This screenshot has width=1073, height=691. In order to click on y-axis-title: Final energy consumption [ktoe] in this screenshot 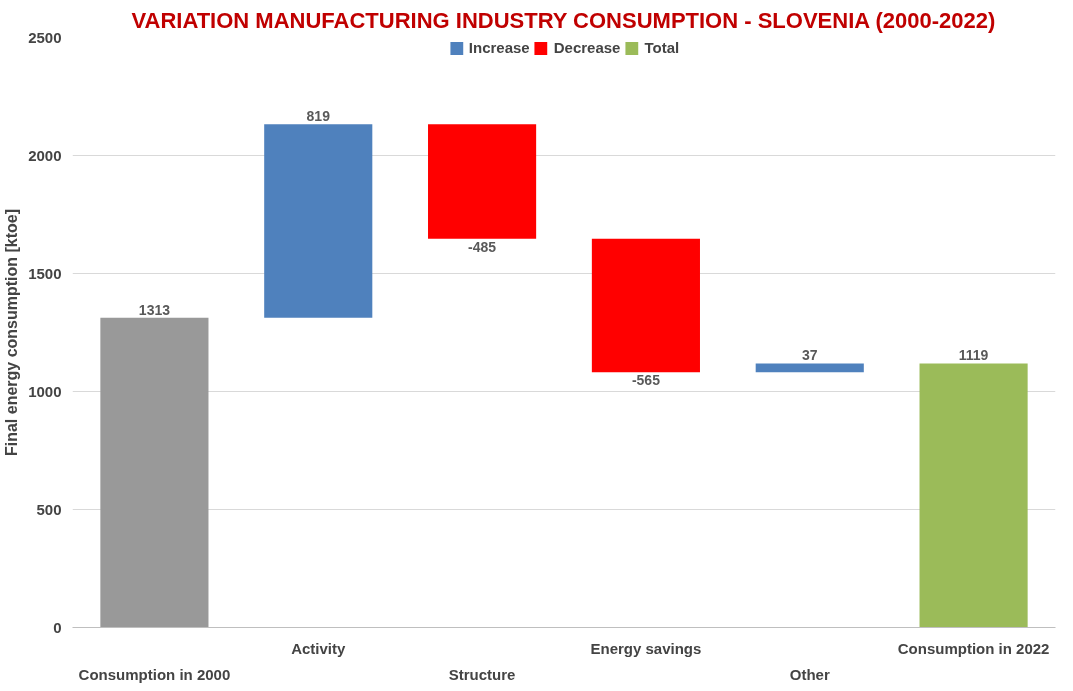, I will do `click(12, 332)`.